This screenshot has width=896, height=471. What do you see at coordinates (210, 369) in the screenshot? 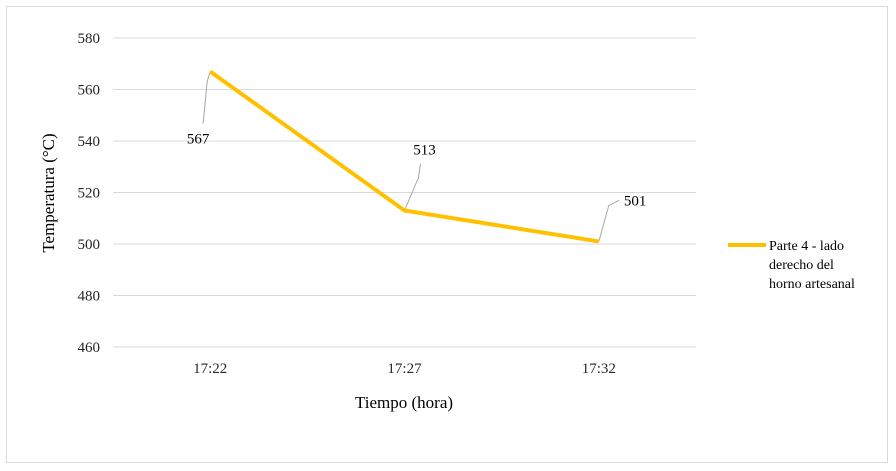
I see `x-tick-label: 17:22` at bounding box center [210, 369].